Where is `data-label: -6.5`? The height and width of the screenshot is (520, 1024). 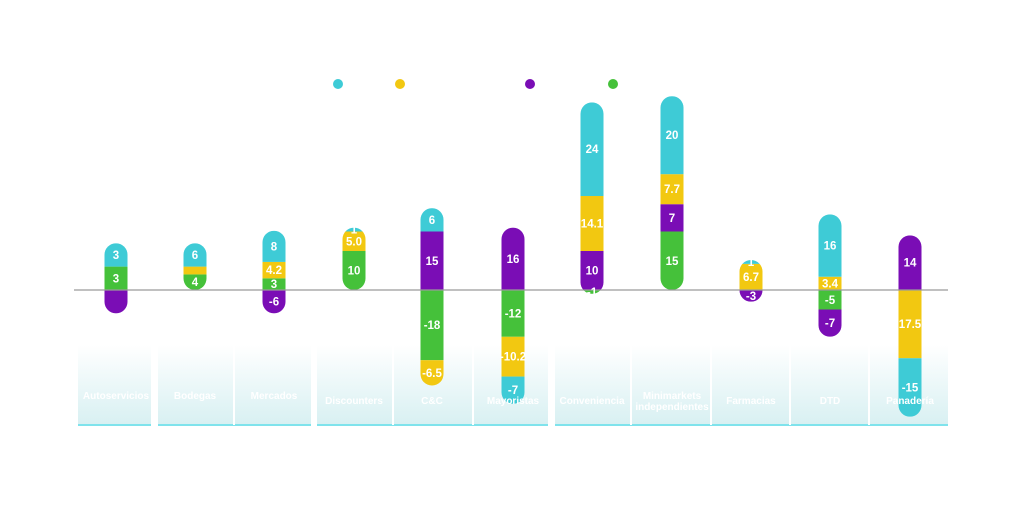
data-label: -6.5 is located at coordinates (432, 374).